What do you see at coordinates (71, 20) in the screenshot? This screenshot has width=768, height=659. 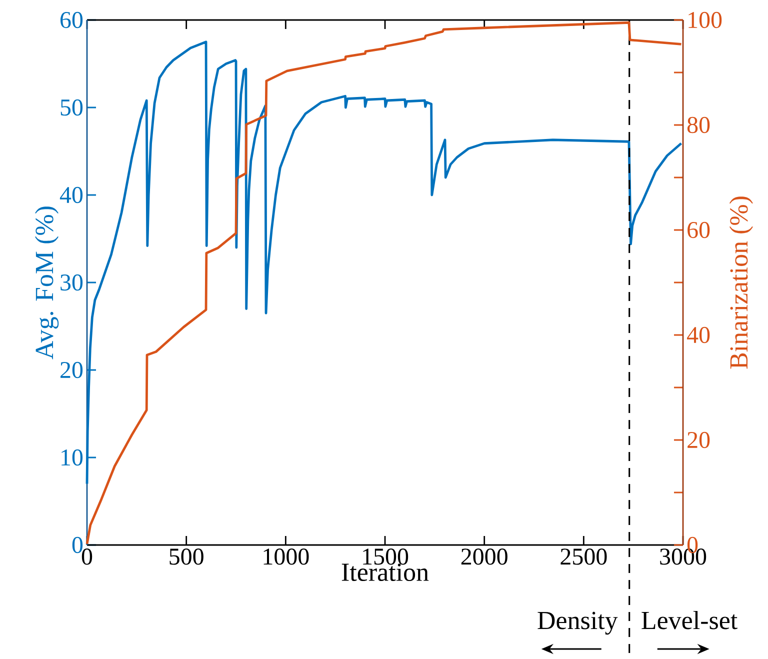 I see `y-tick-label: 60` at bounding box center [71, 20].